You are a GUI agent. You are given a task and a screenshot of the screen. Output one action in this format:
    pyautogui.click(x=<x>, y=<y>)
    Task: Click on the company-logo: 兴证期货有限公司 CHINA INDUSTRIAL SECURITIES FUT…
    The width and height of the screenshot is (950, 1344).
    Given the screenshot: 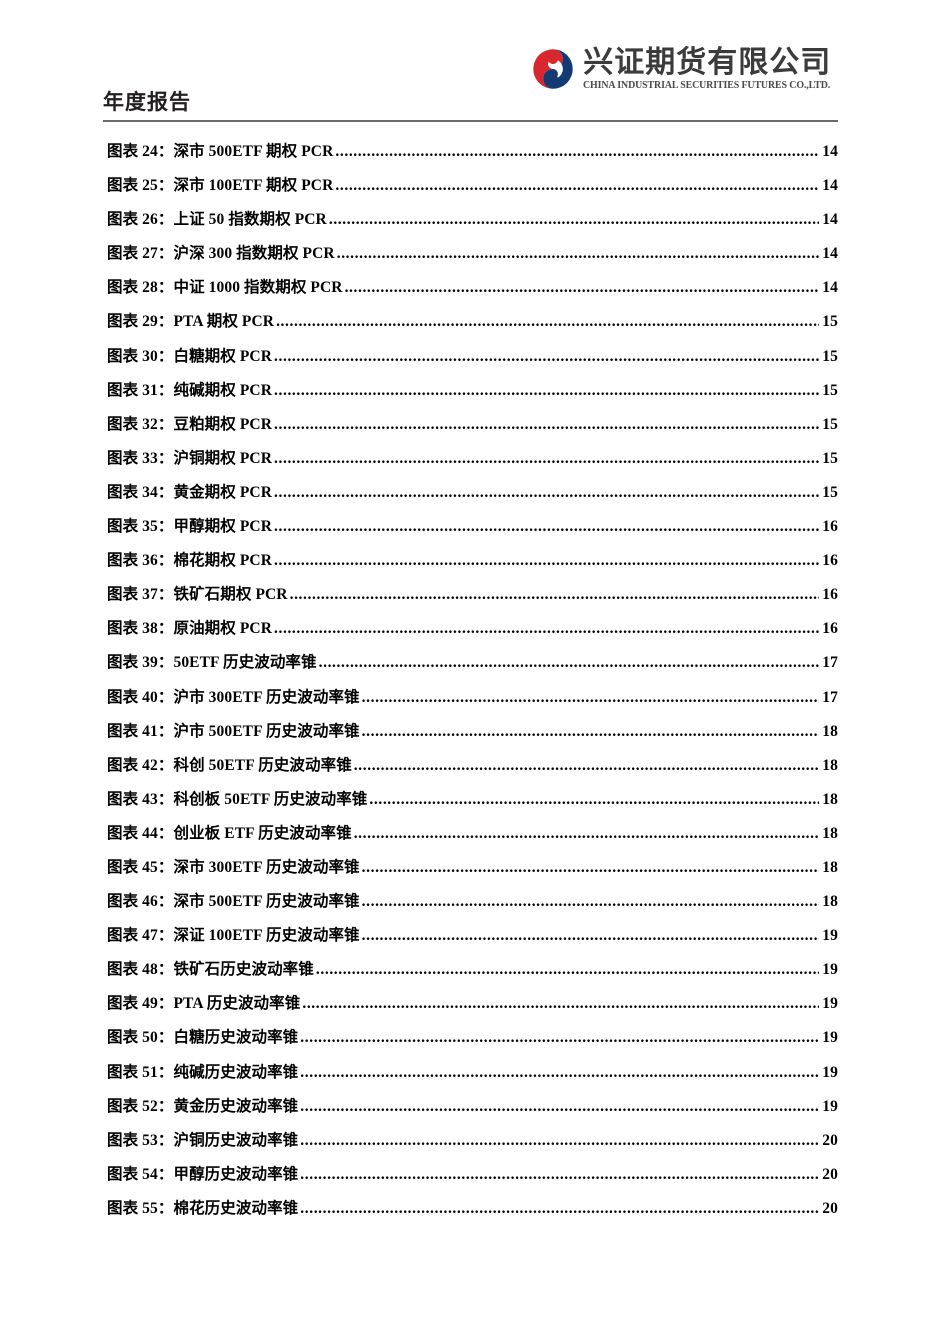 What is the action you would take?
    pyautogui.click(x=685, y=69)
    